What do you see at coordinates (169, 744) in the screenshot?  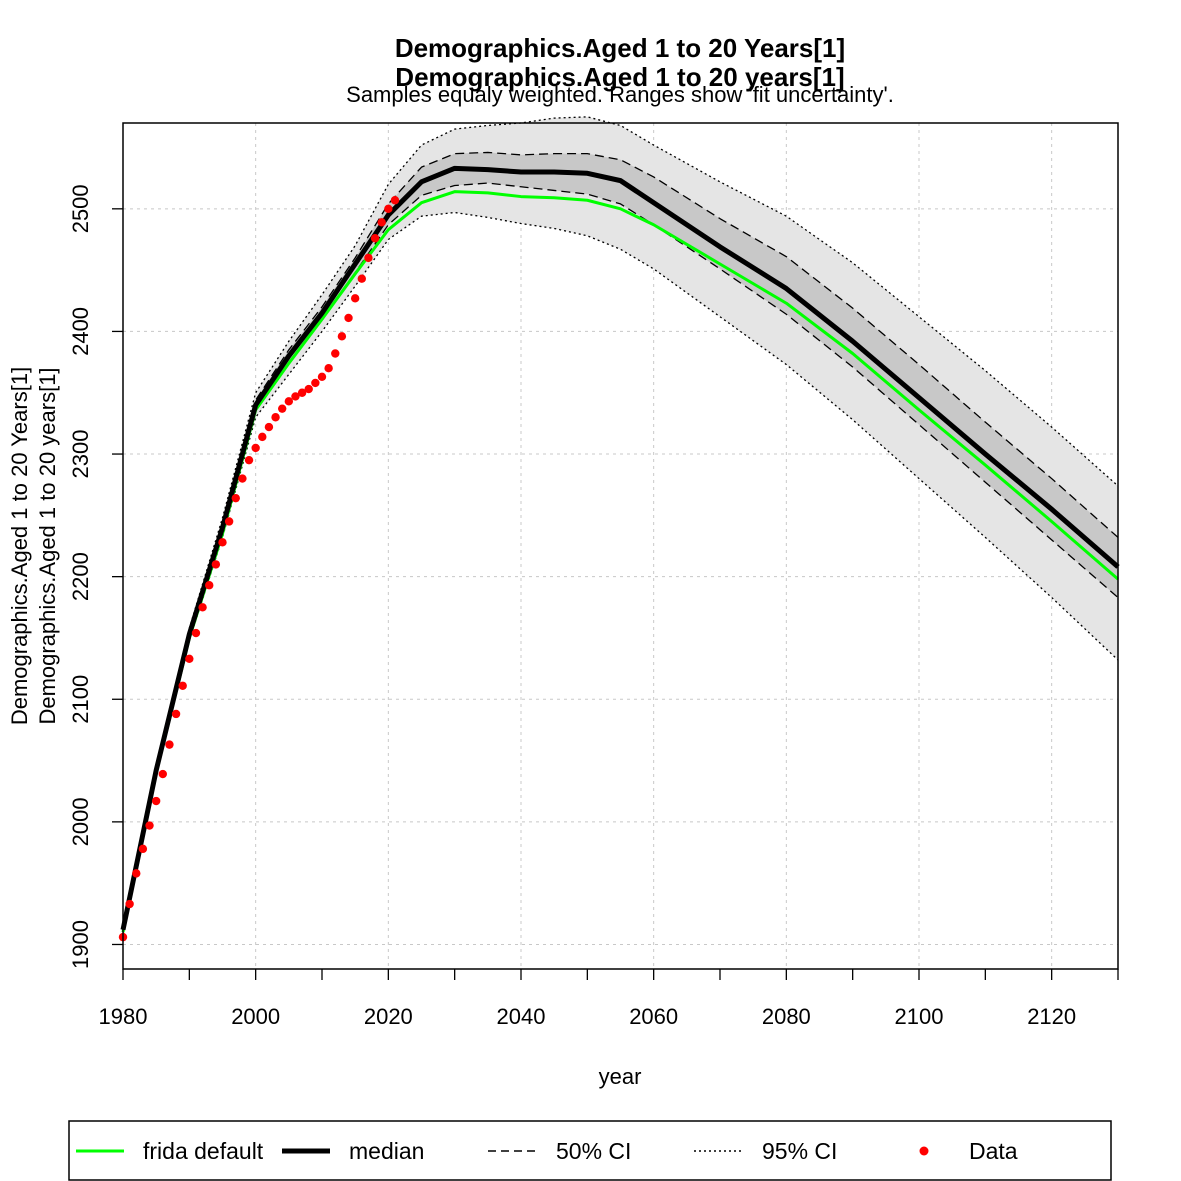 I see `data-point-1987` at bounding box center [169, 744].